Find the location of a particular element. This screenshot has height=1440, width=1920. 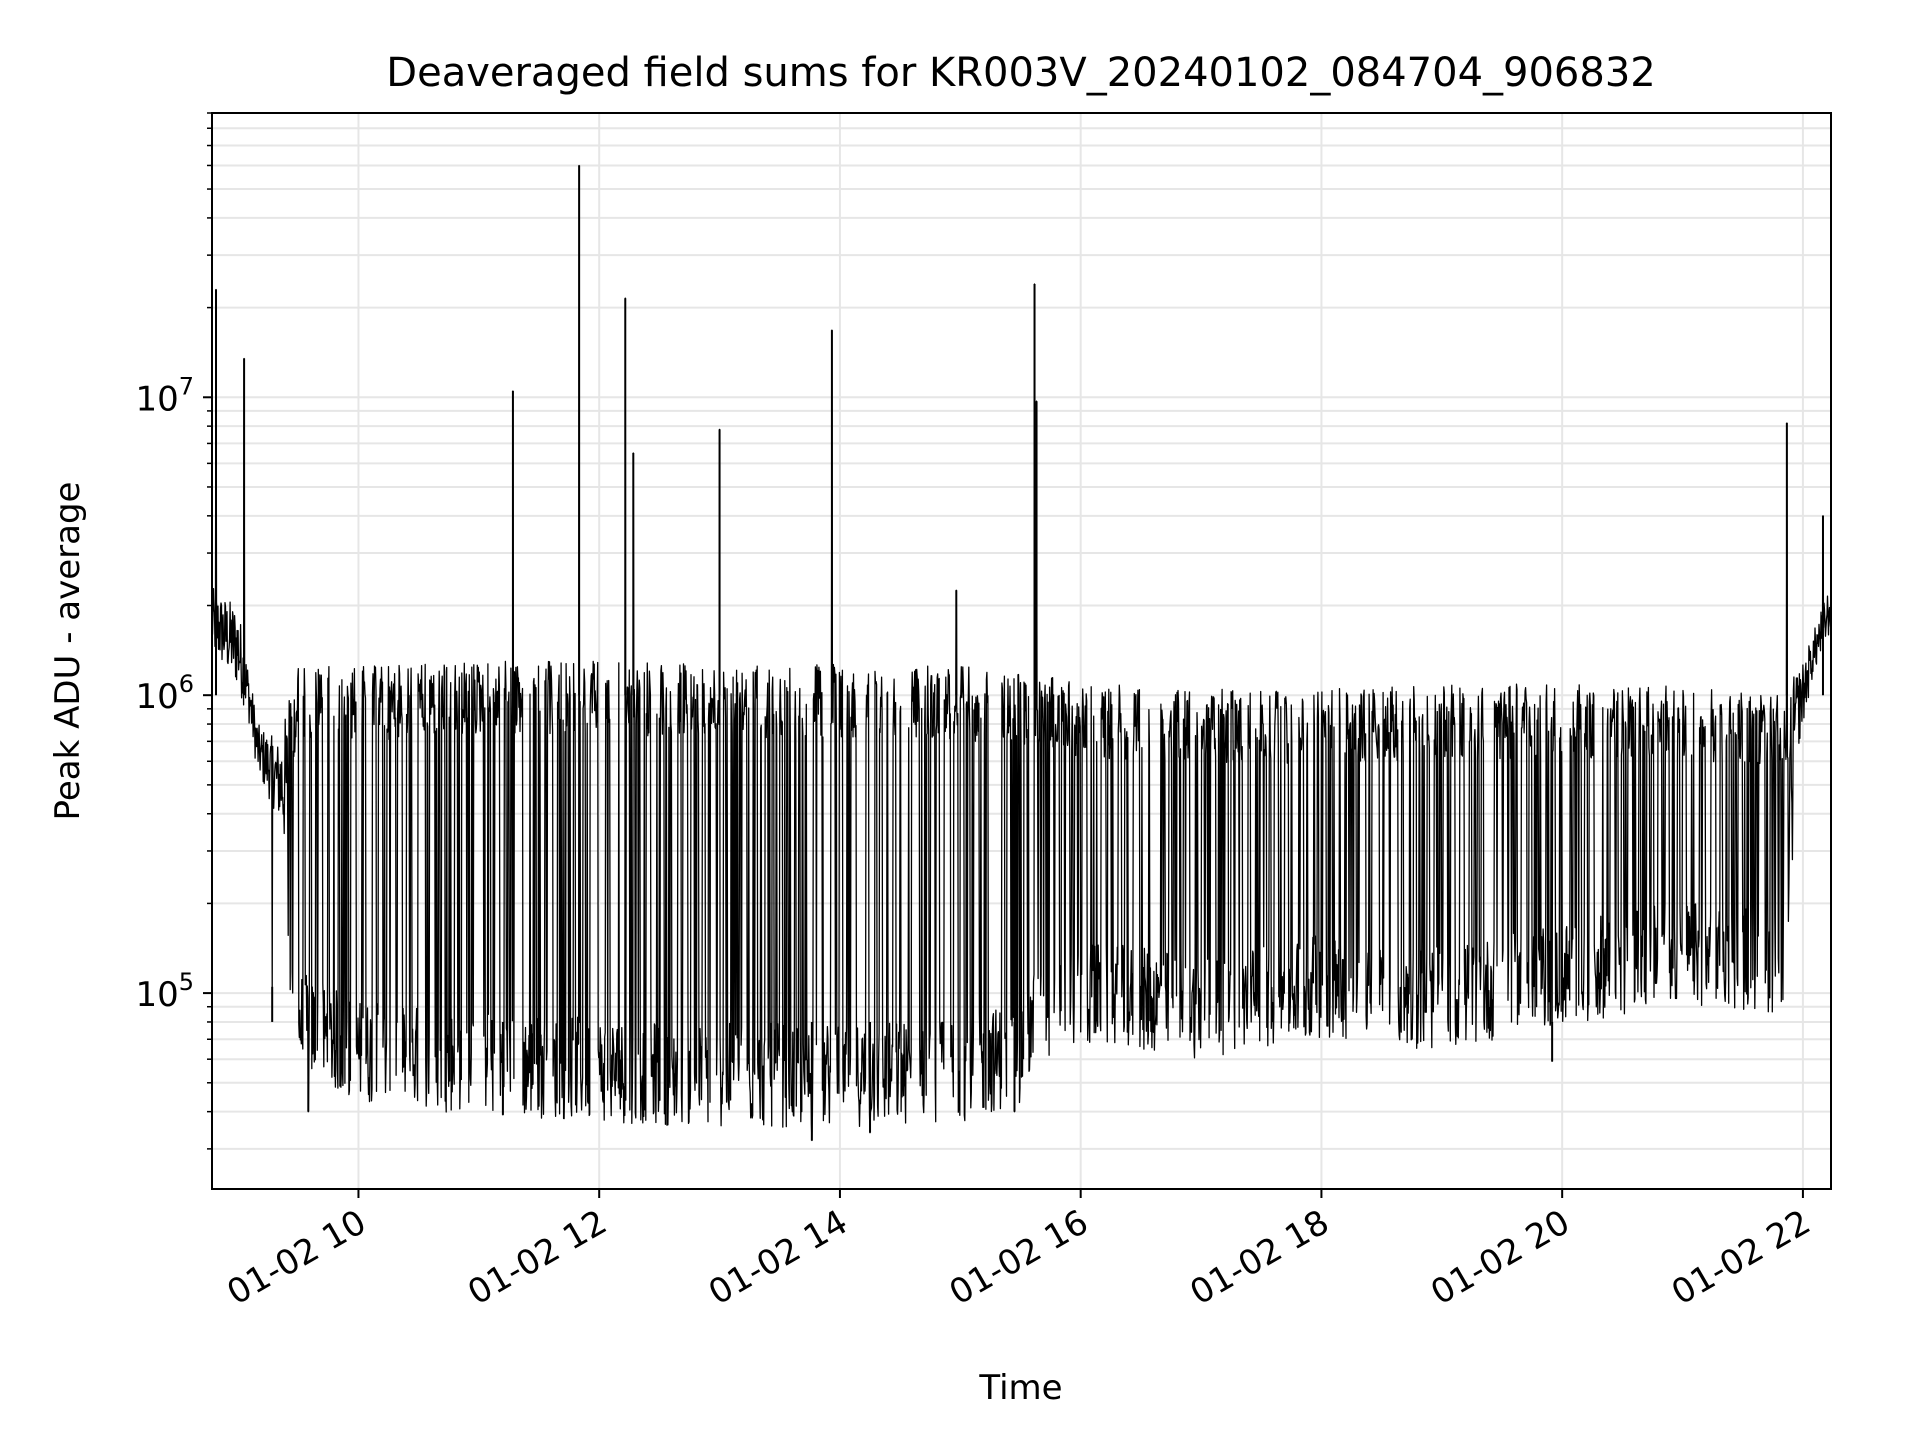

y-tick-exponent: 6 is located at coordinates (186, 684).